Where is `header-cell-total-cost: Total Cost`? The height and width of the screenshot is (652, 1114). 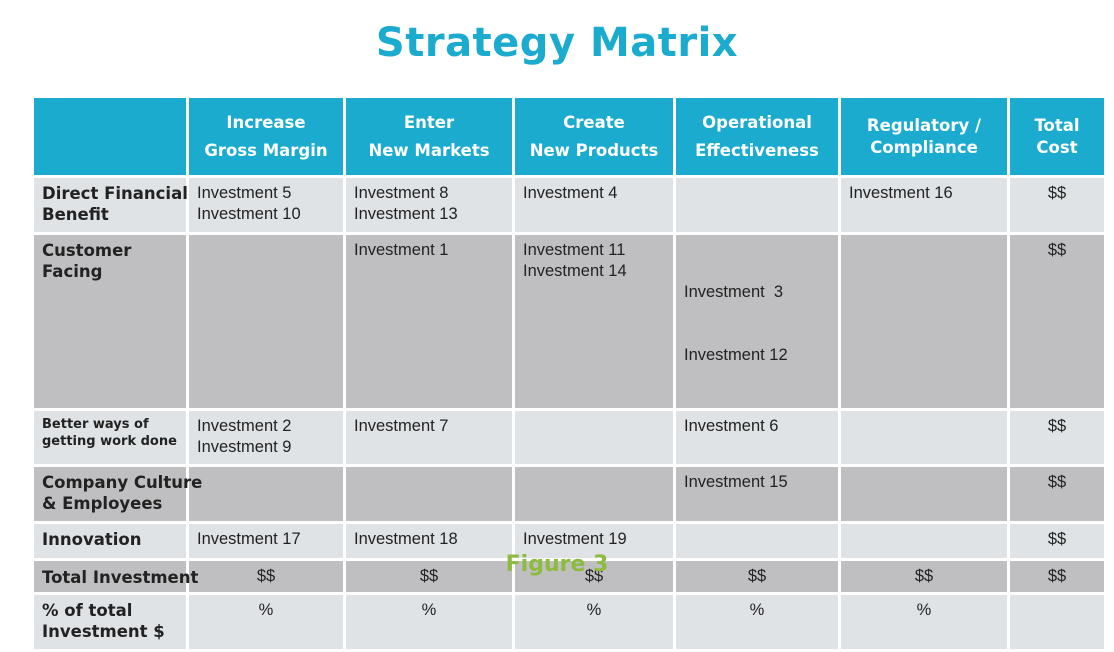 header-cell-total-cost: Total Cost is located at coordinates (1057, 136).